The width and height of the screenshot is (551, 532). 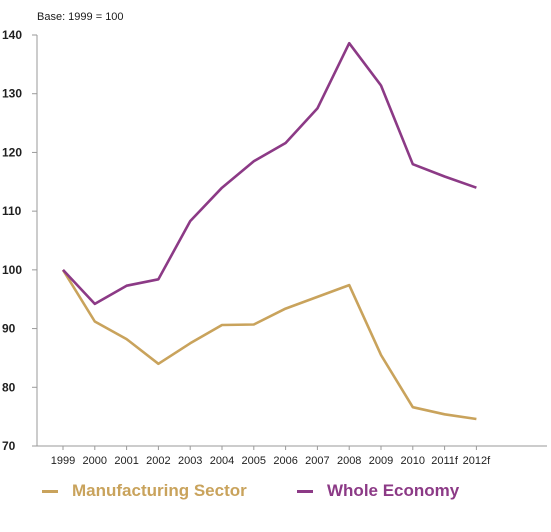 I want to click on y-tick-label-130: 130, so click(x=12, y=94).